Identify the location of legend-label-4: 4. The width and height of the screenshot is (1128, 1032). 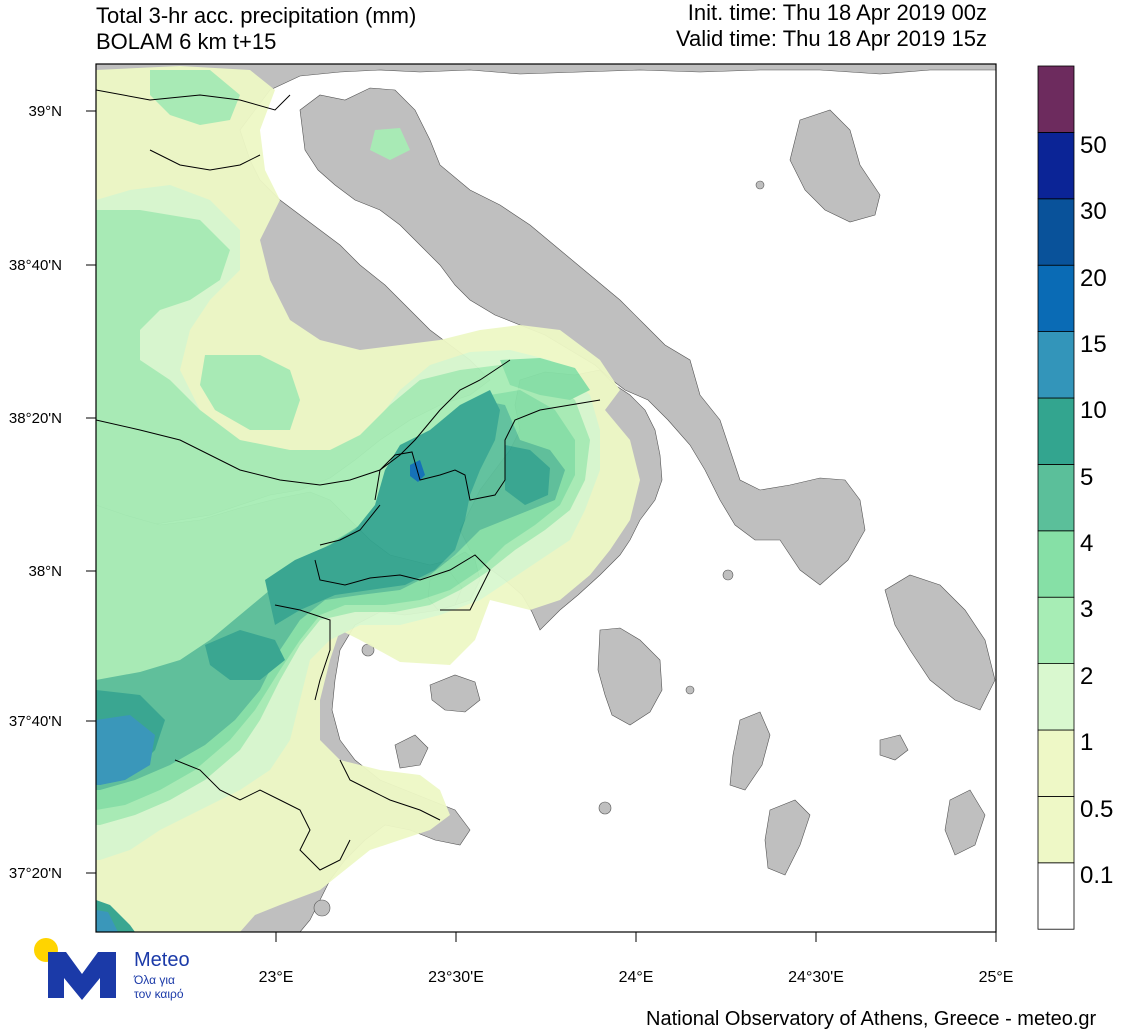
(1086, 543).